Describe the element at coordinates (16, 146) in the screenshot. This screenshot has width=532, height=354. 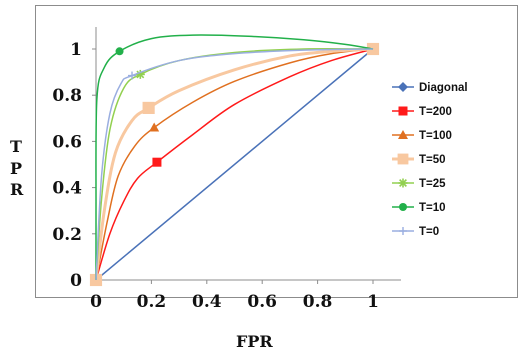
I see `y-axis-title-t: T` at that location.